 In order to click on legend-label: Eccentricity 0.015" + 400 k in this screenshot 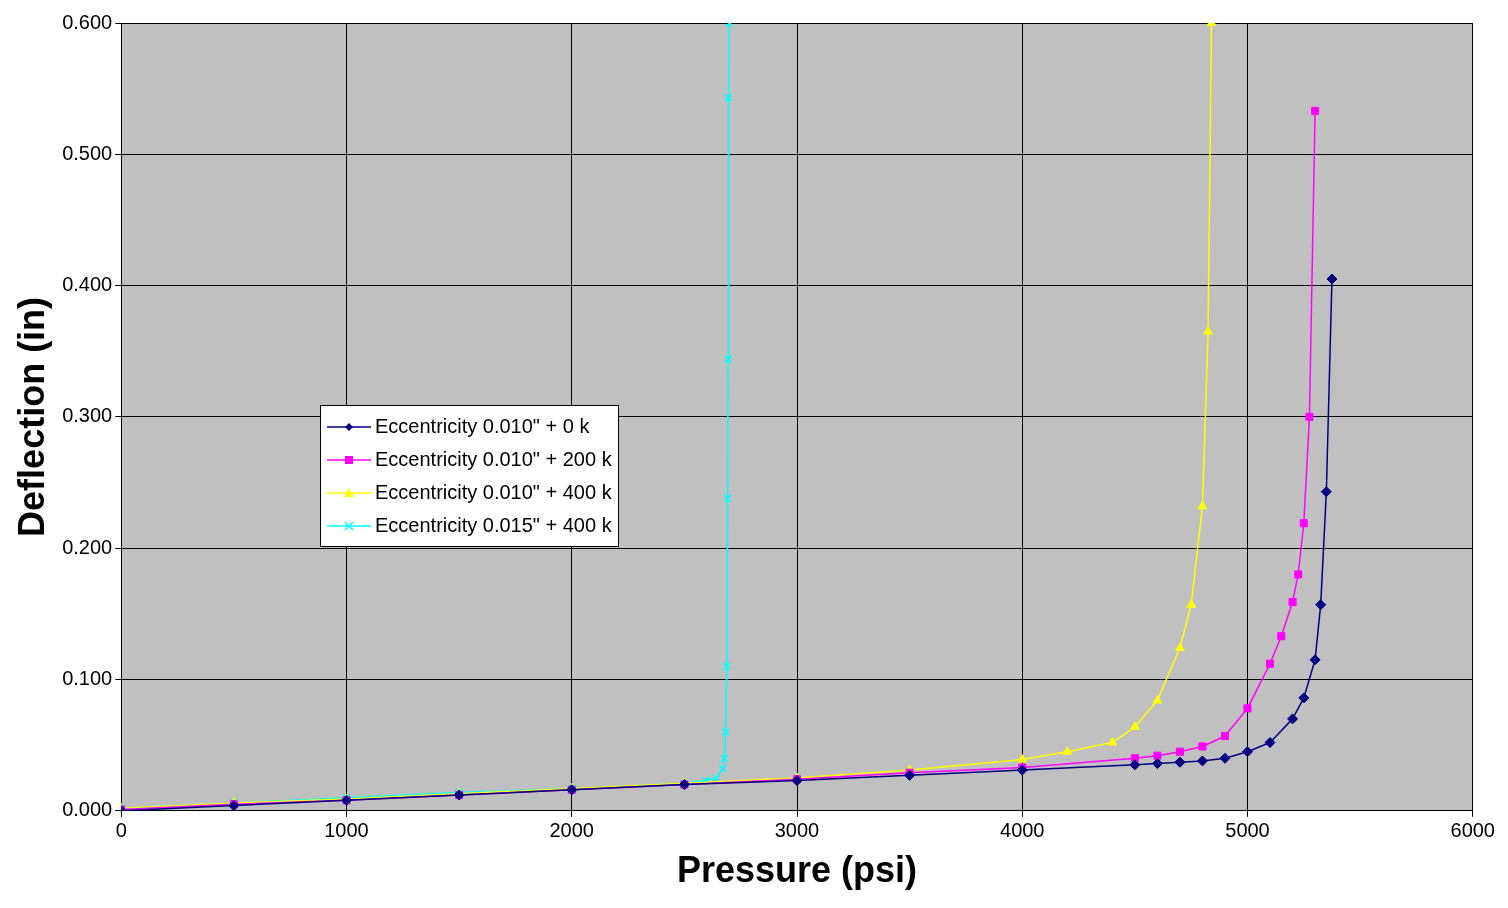, I will do `click(493, 525)`.